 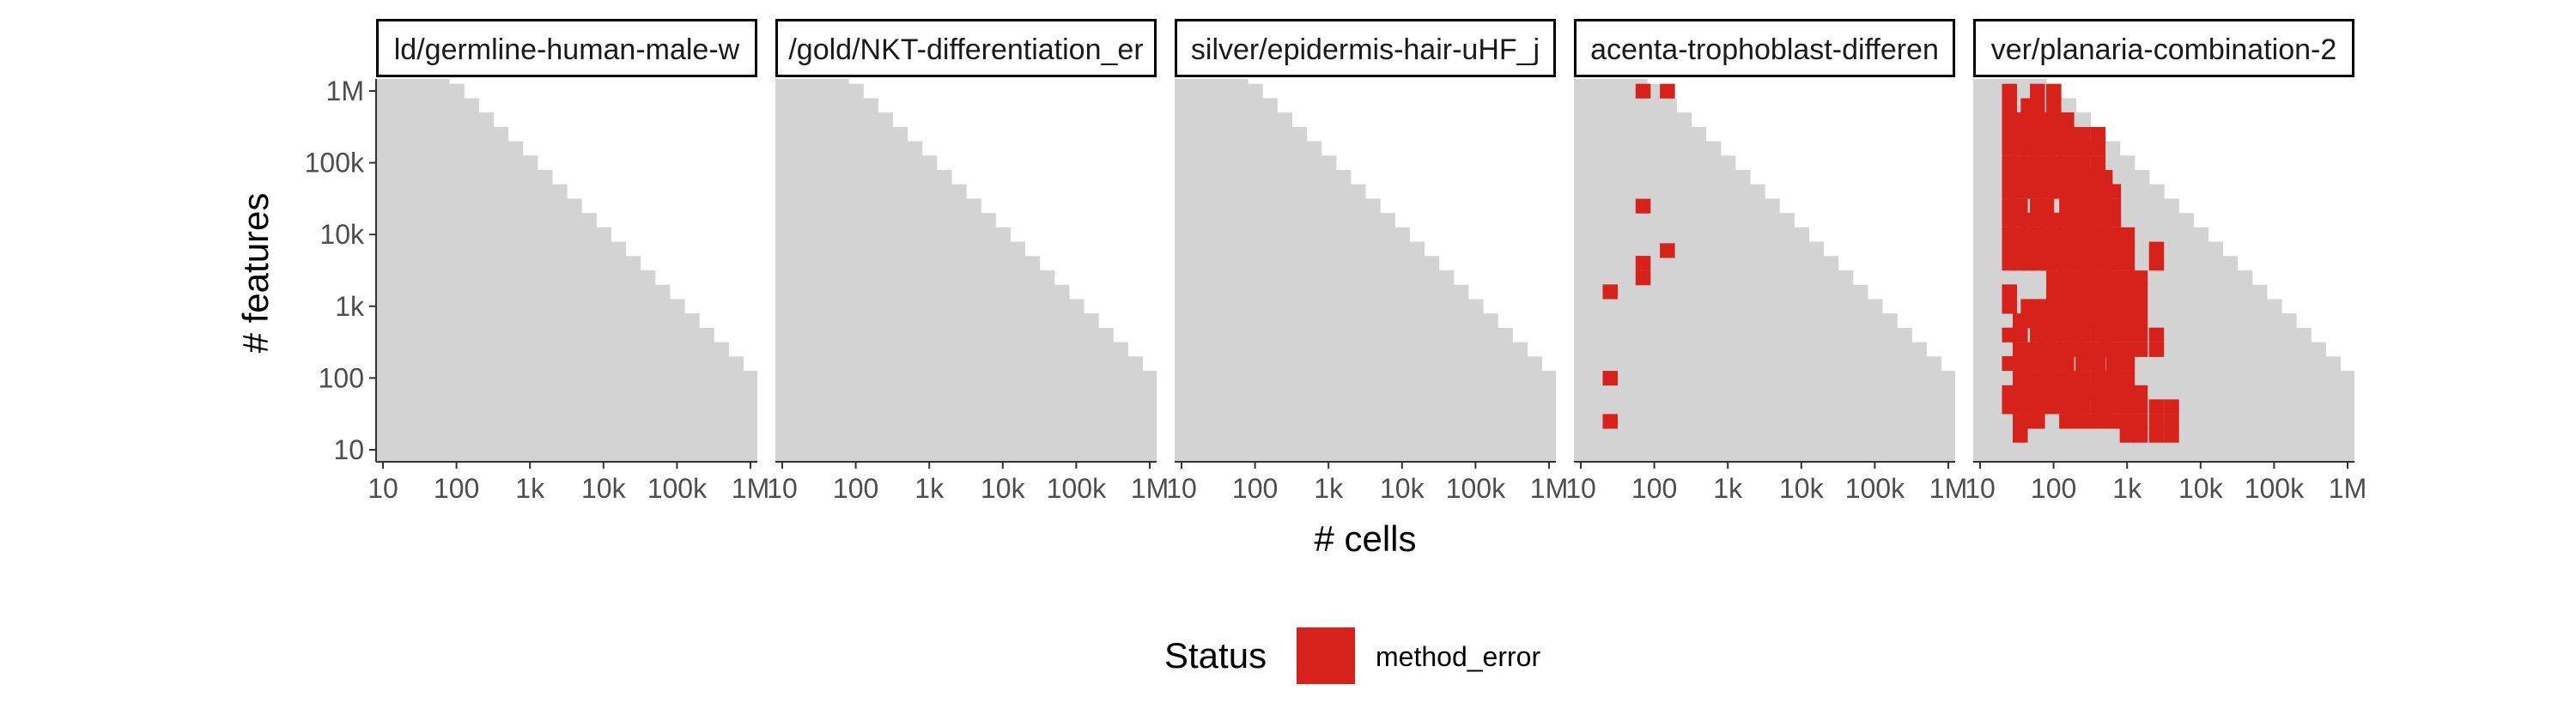 I want to click on facet-panel: 10 100 1k 10k 100k 1M ld/germline-human-male-w, so click(x=568, y=261).